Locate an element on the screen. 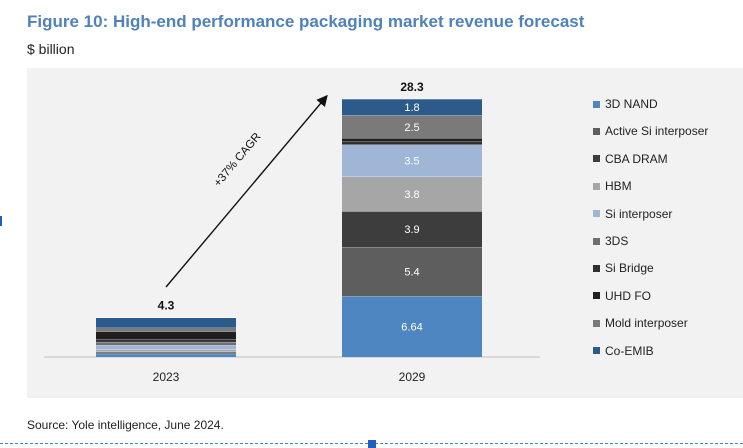  data-label: 5.4 is located at coordinates (411, 273).